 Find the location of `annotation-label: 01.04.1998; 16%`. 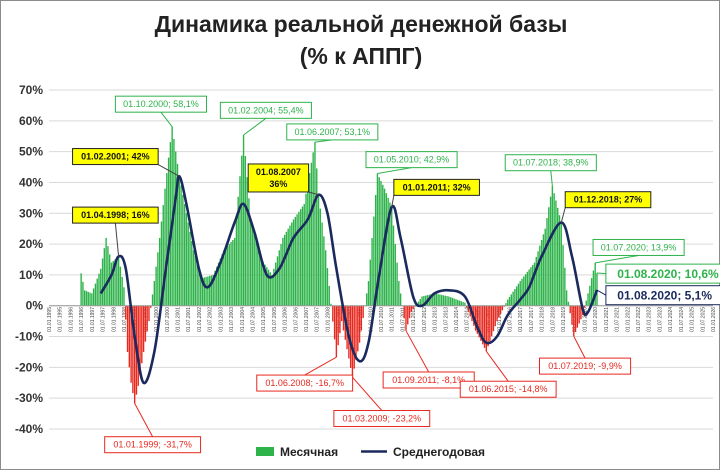

annotation-label: 01.04.1998; 16% is located at coordinates (115, 215).